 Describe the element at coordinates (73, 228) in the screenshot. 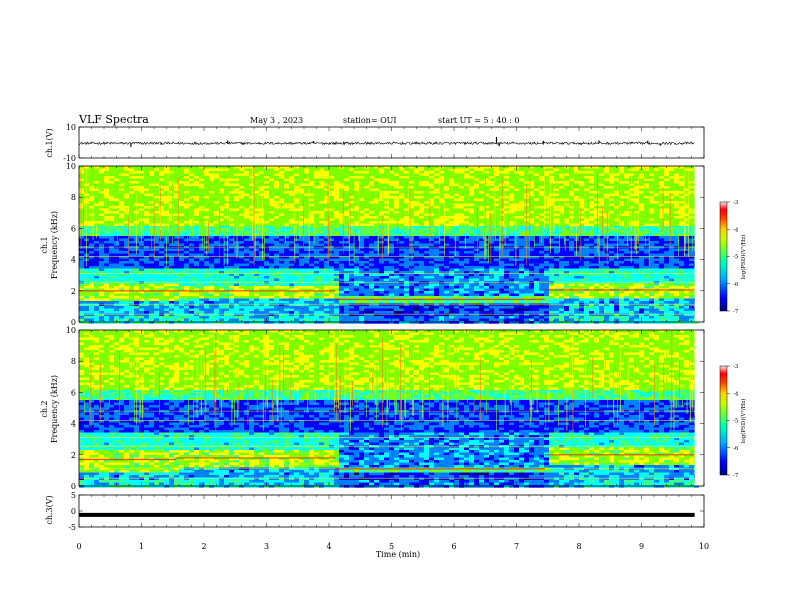

I see `ch1-ytick-label: 6` at that location.